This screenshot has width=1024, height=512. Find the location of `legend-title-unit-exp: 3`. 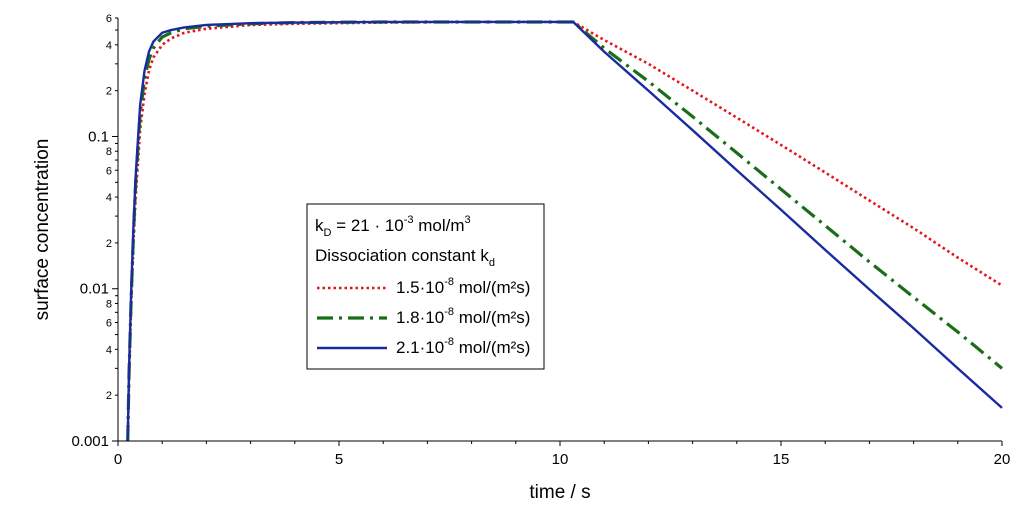

legend-title-unit-exp: 3 is located at coordinates (468, 220).